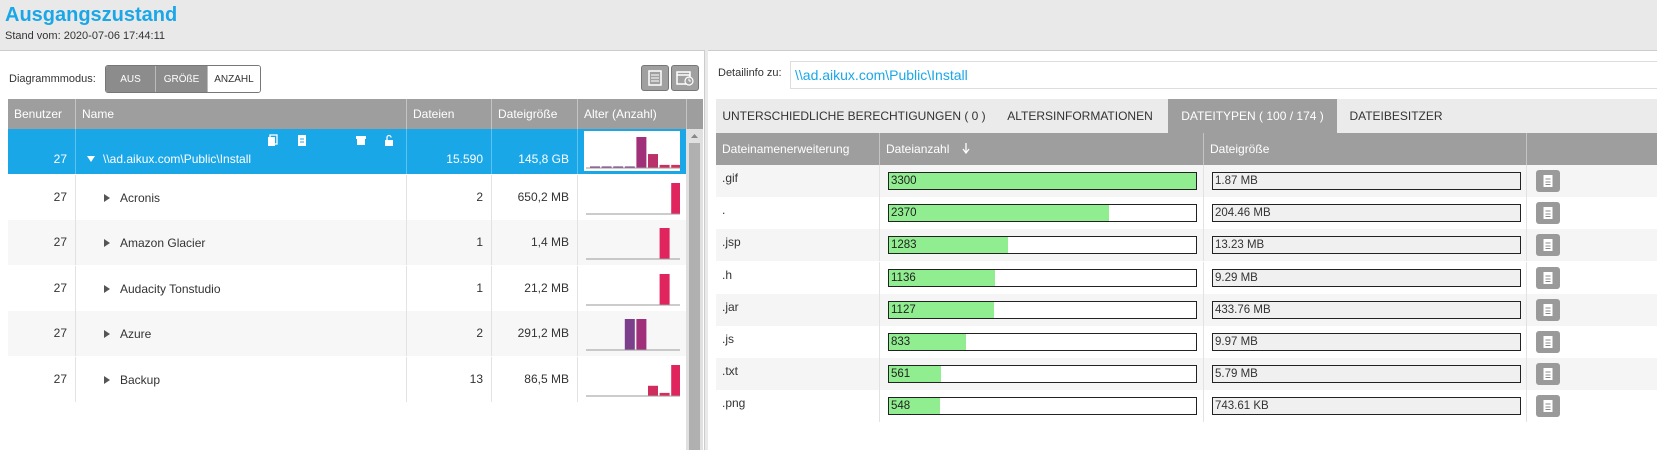 This screenshot has width=1657, height=450. What do you see at coordinates (347, 288) in the screenshot?
I see `tree-row: 27 Audacity Tonstudio 1 21,2 MB` at bounding box center [347, 288].